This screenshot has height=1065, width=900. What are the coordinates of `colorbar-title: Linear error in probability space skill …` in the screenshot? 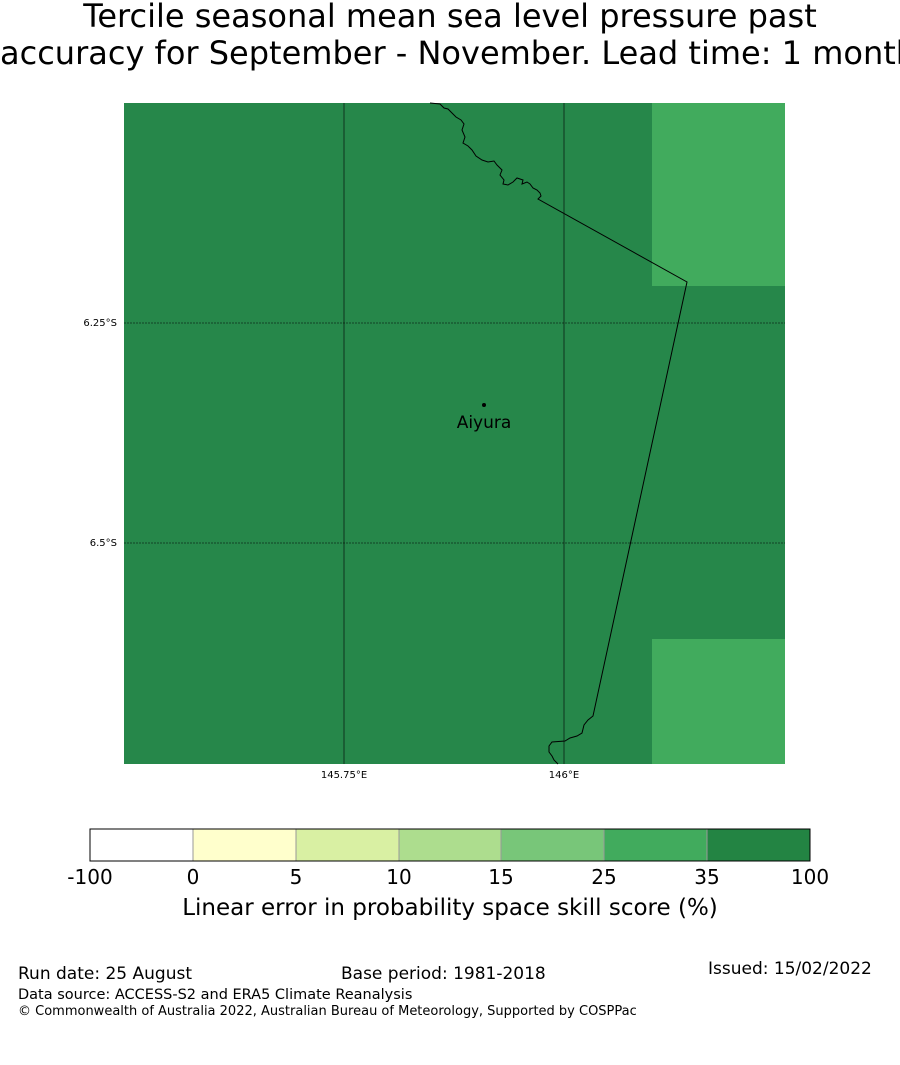 It's located at (450, 908).